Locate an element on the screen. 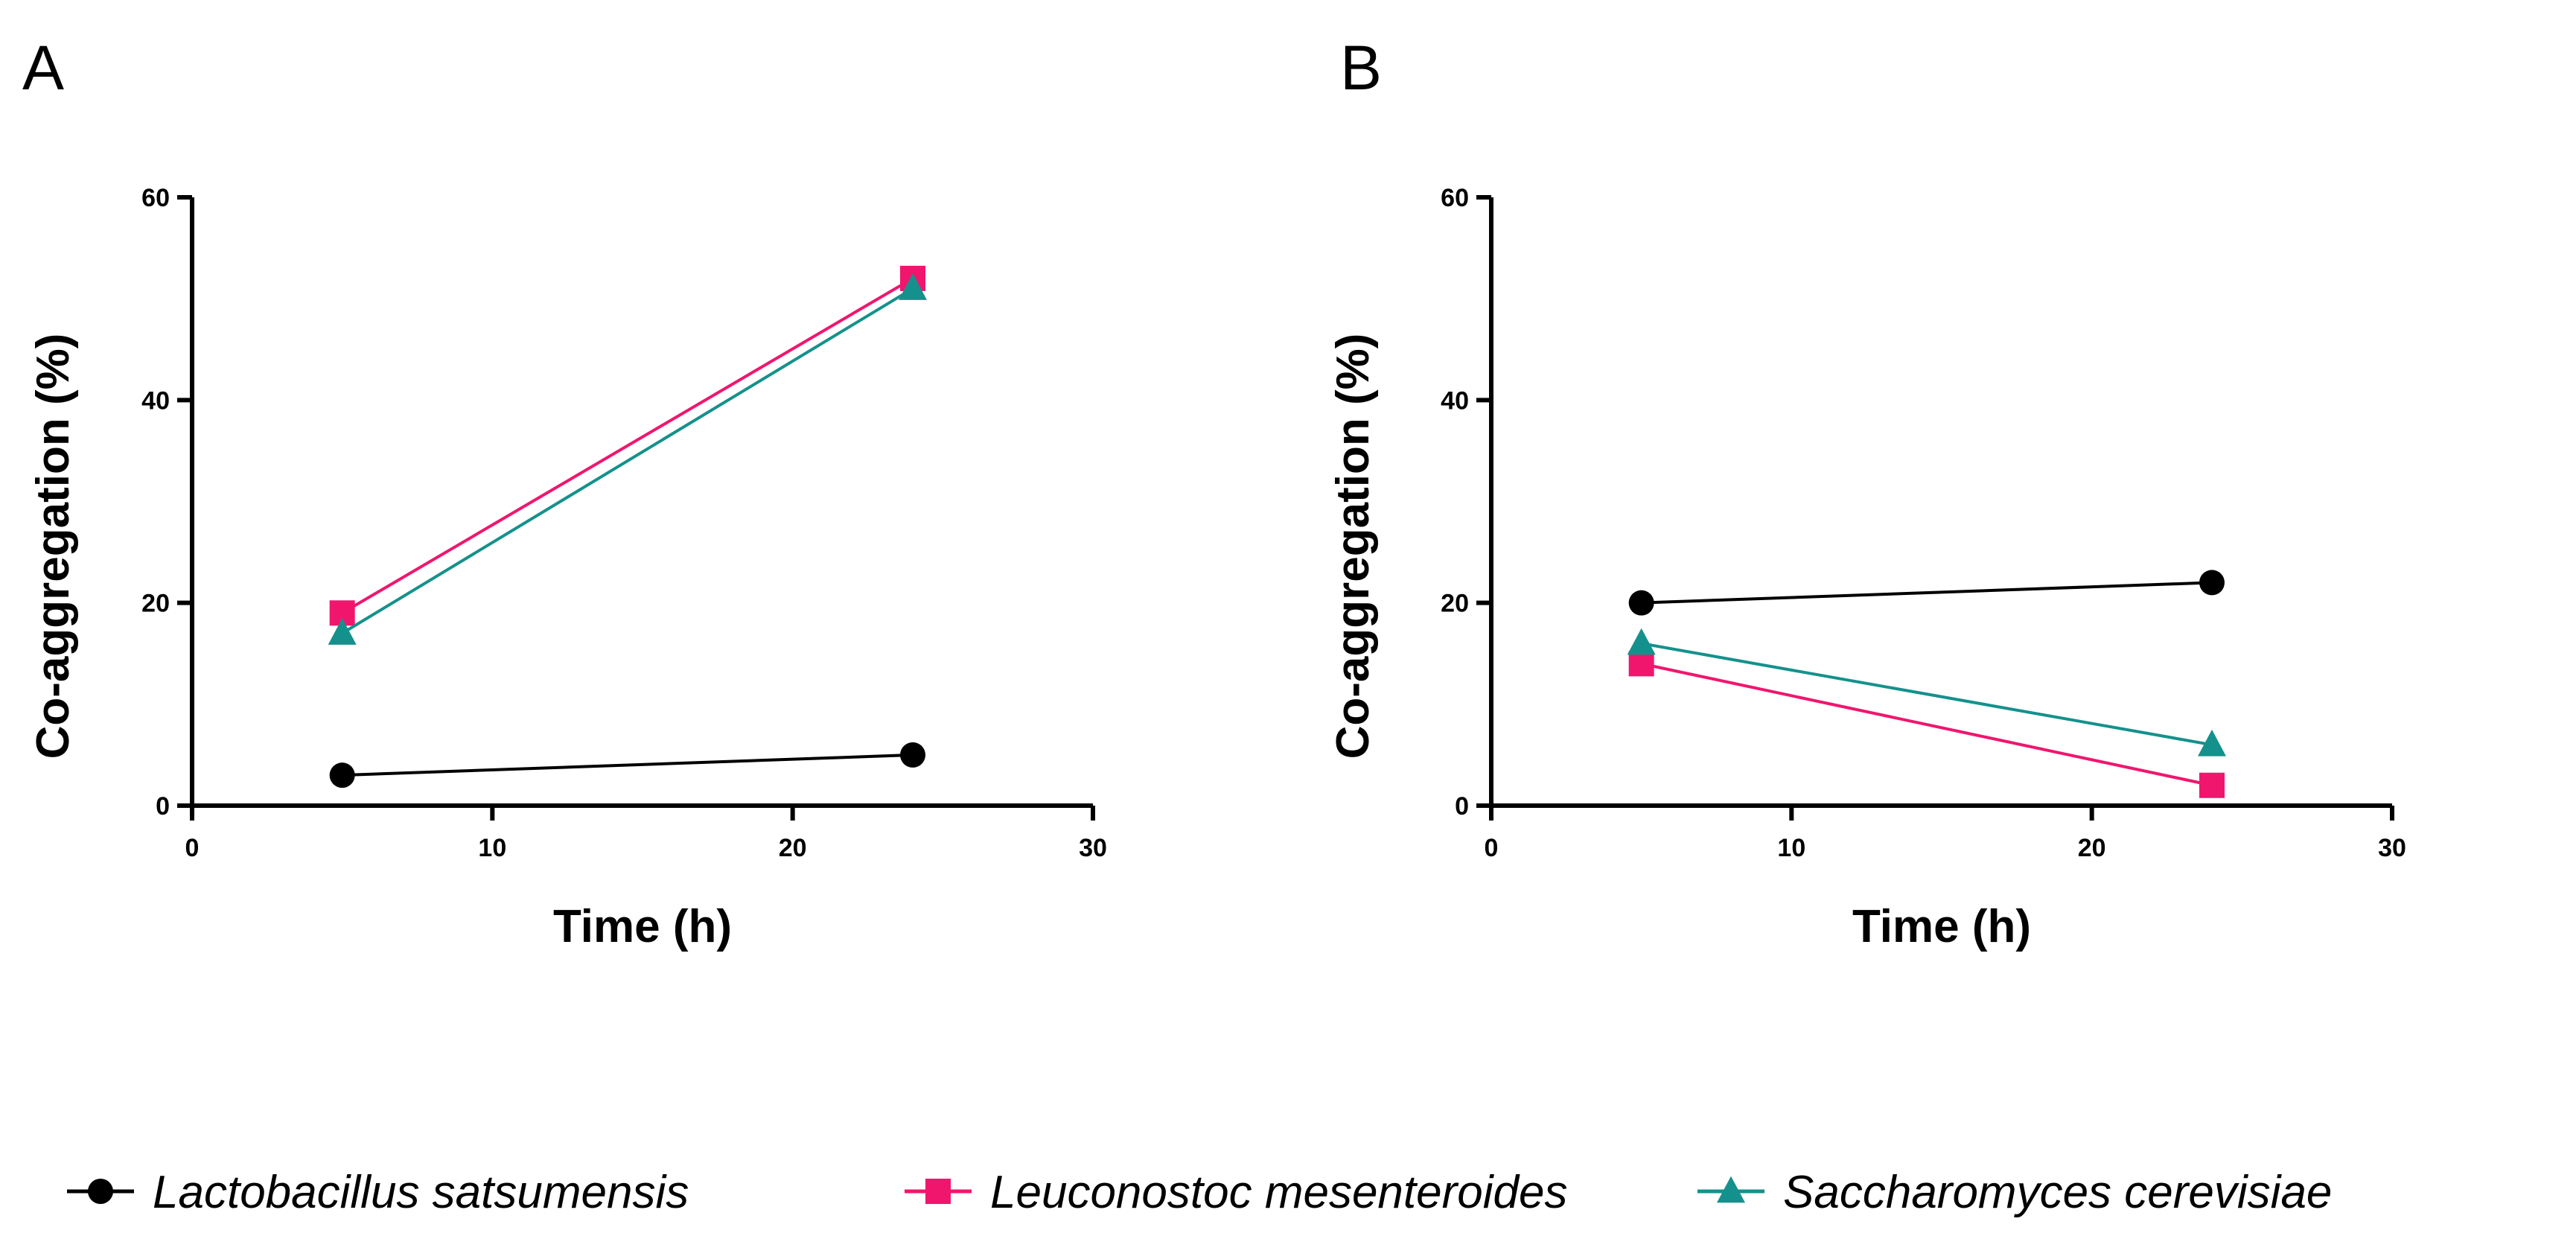 The image size is (2576, 1236). legend-entry: Lactobacillus satsumensis is located at coordinates (378, 1192).